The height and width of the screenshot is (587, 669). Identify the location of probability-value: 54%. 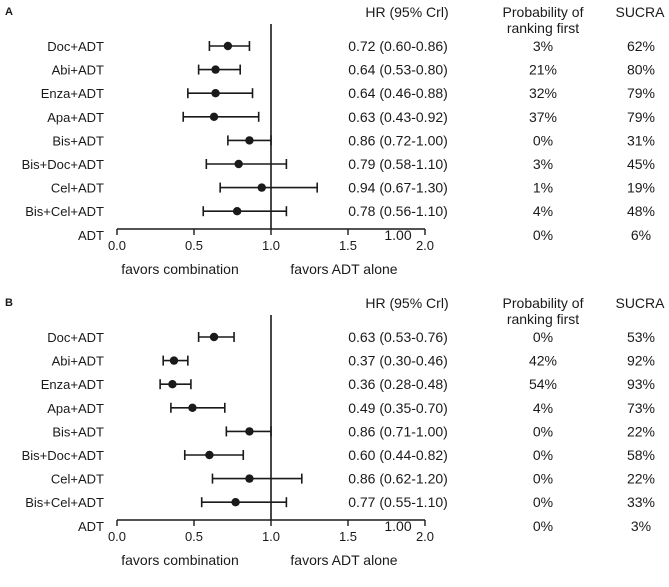
(543, 384).